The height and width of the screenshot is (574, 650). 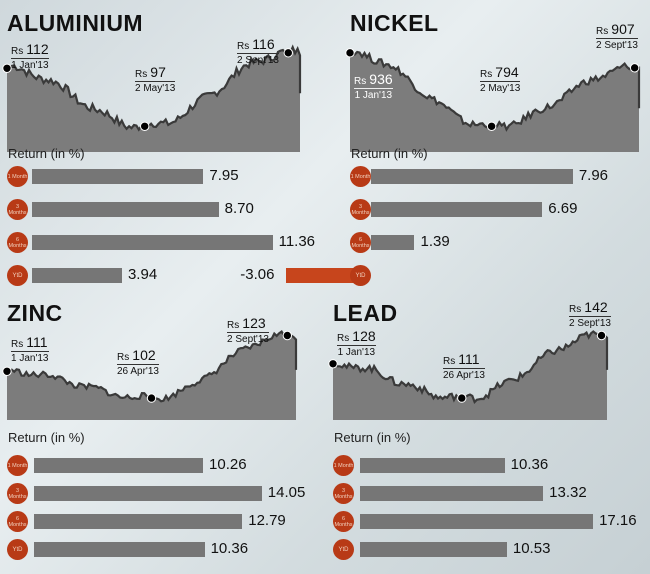 What do you see at coordinates (75, 23) in the screenshot?
I see `panel-title: ALUMINIUM` at bounding box center [75, 23].